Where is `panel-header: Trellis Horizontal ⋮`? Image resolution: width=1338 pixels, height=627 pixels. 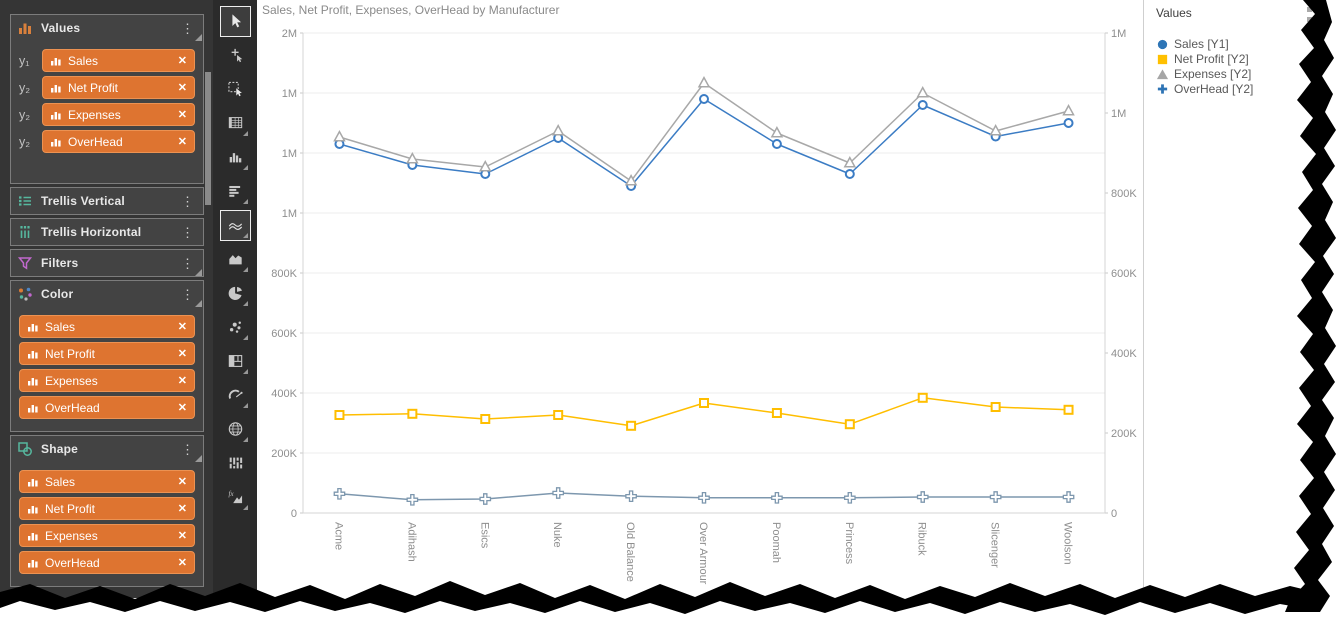
panel-header: Trellis Horizontal ⋮ is located at coordinates (107, 232).